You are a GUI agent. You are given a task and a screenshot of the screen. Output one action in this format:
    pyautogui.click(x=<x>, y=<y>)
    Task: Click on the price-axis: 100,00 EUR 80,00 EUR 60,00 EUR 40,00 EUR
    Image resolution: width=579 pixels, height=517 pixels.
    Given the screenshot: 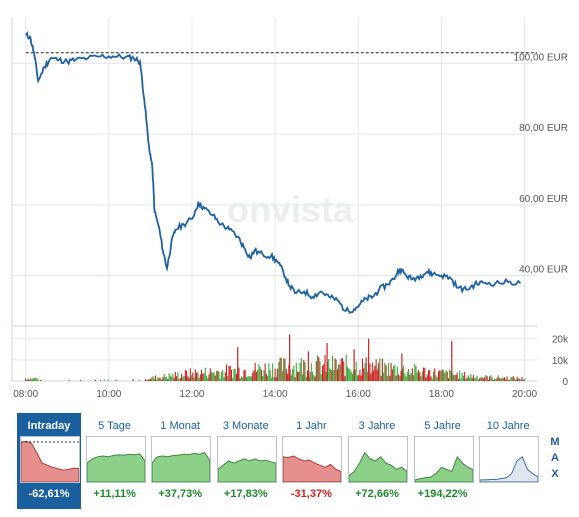 What is the action you would take?
    pyautogui.click(x=541, y=163)
    